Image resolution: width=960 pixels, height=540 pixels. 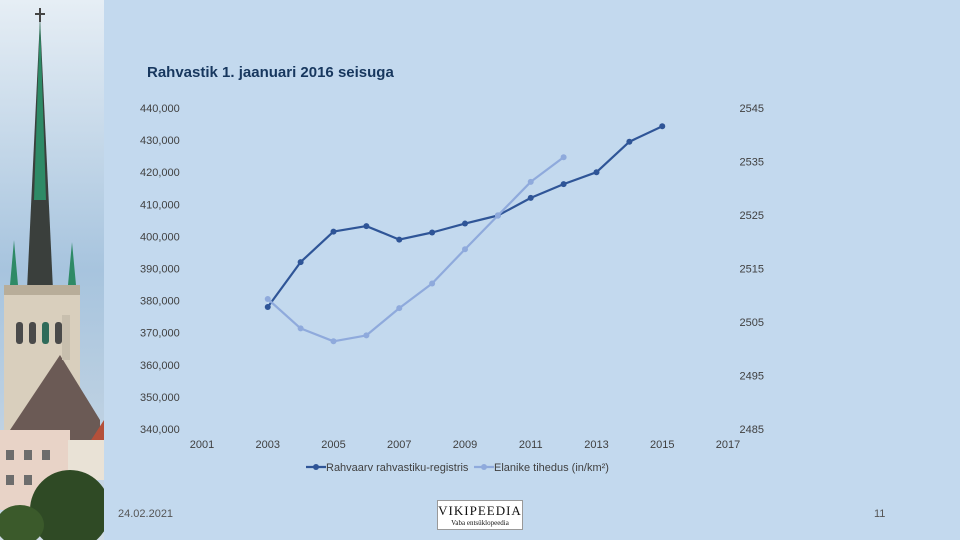 What do you see at coordinates (752, 163) in the screenshot?
I see `y-right-tick-label: 2535` at bounding box center [752, 163].